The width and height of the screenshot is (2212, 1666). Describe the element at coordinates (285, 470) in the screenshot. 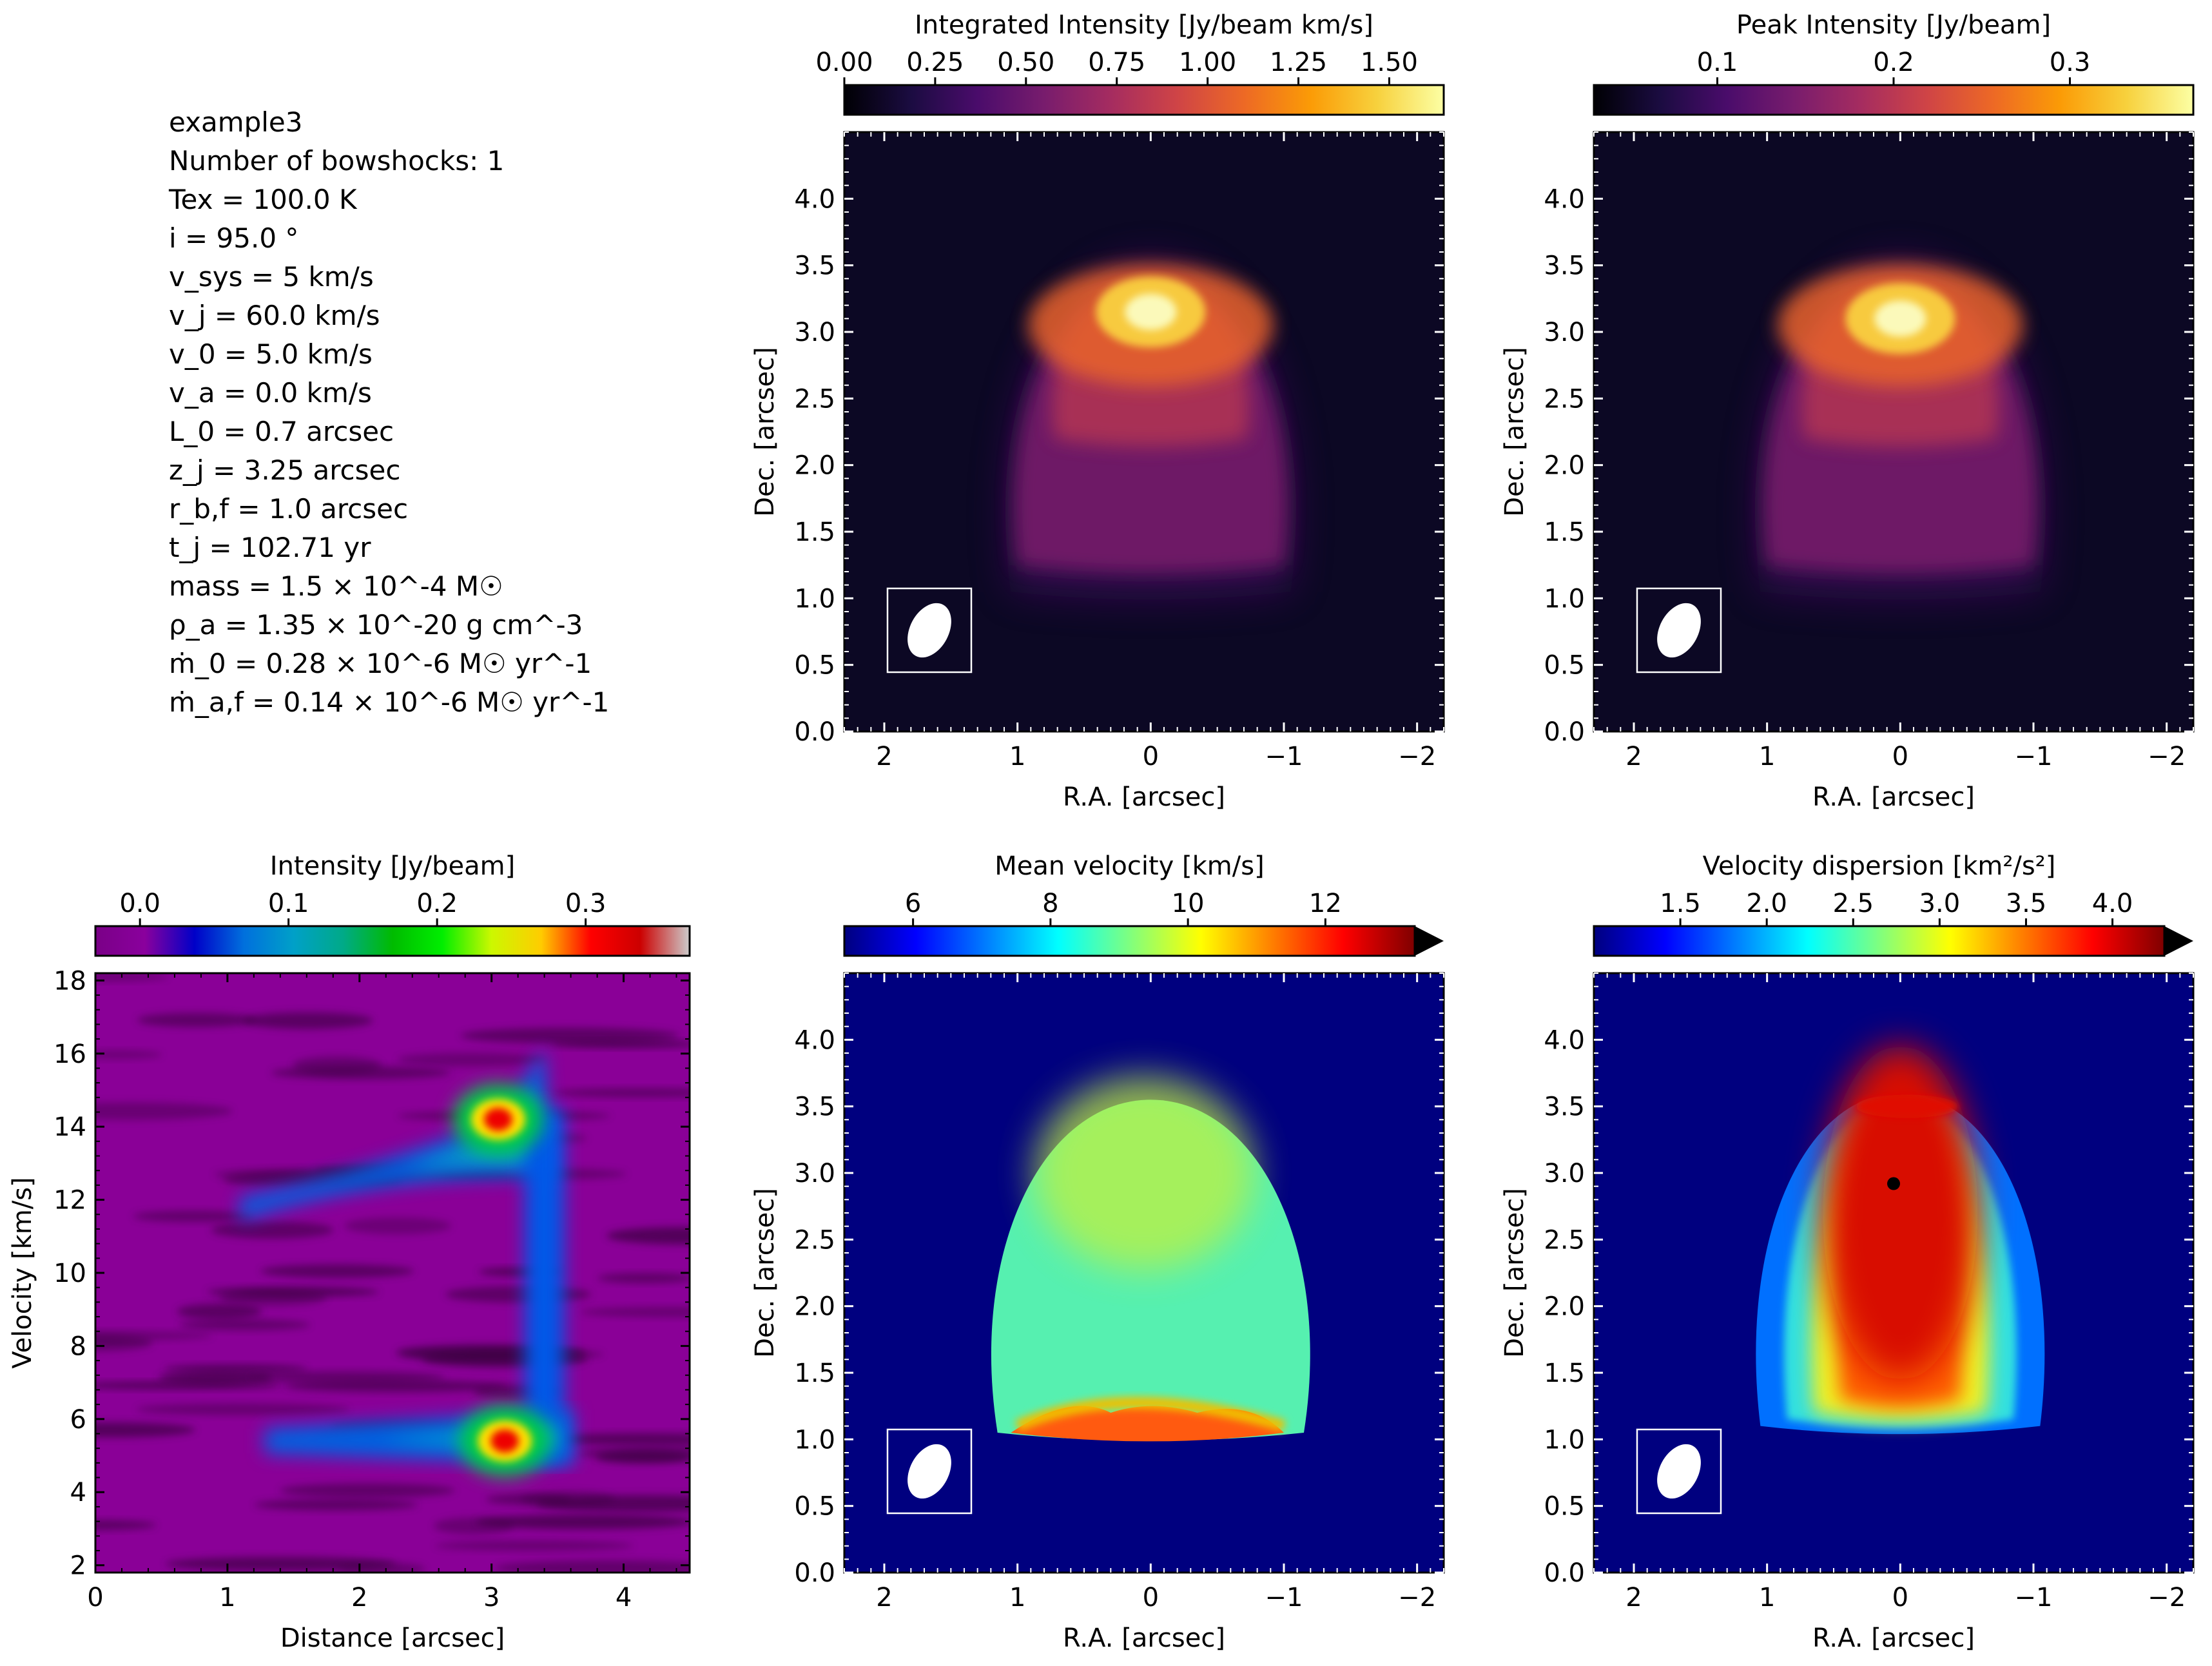

I see `param-line-zj: z_j = 3.25 arcsec` at that location.